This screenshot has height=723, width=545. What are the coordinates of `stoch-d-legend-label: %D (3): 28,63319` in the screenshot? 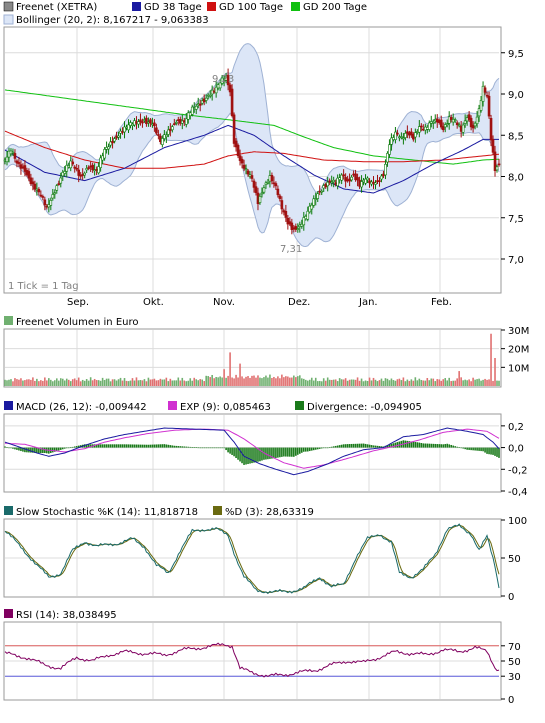 It's located at (269, 512).